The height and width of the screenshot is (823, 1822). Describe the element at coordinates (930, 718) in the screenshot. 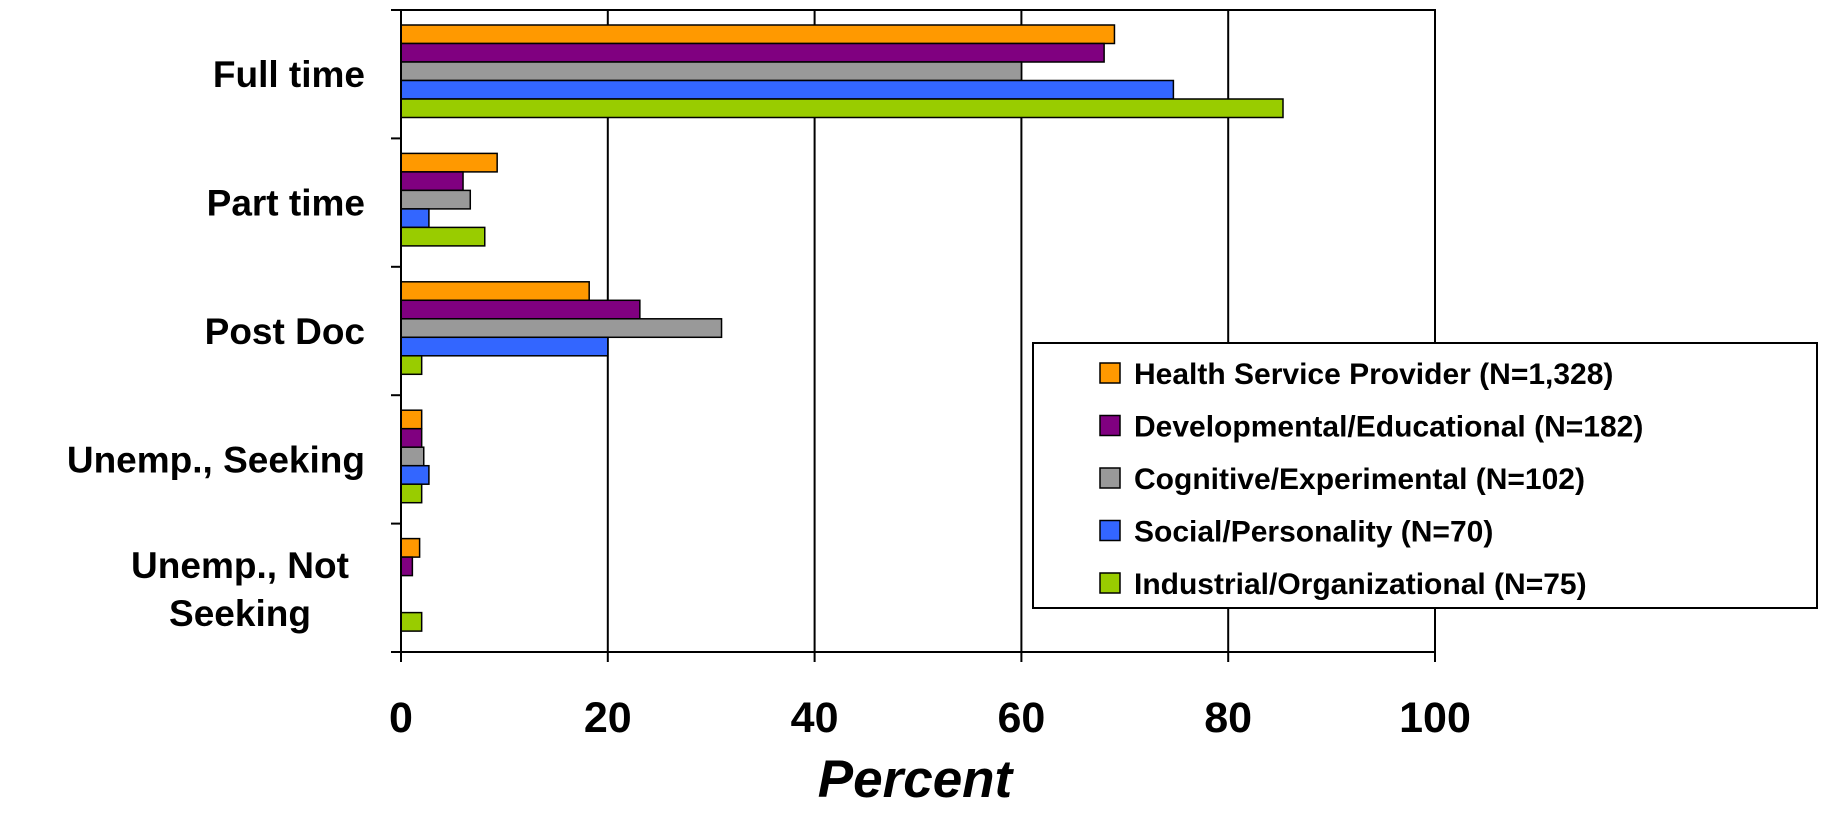

I see `tick-labels: 0 20 40 60 80 100` at that location.